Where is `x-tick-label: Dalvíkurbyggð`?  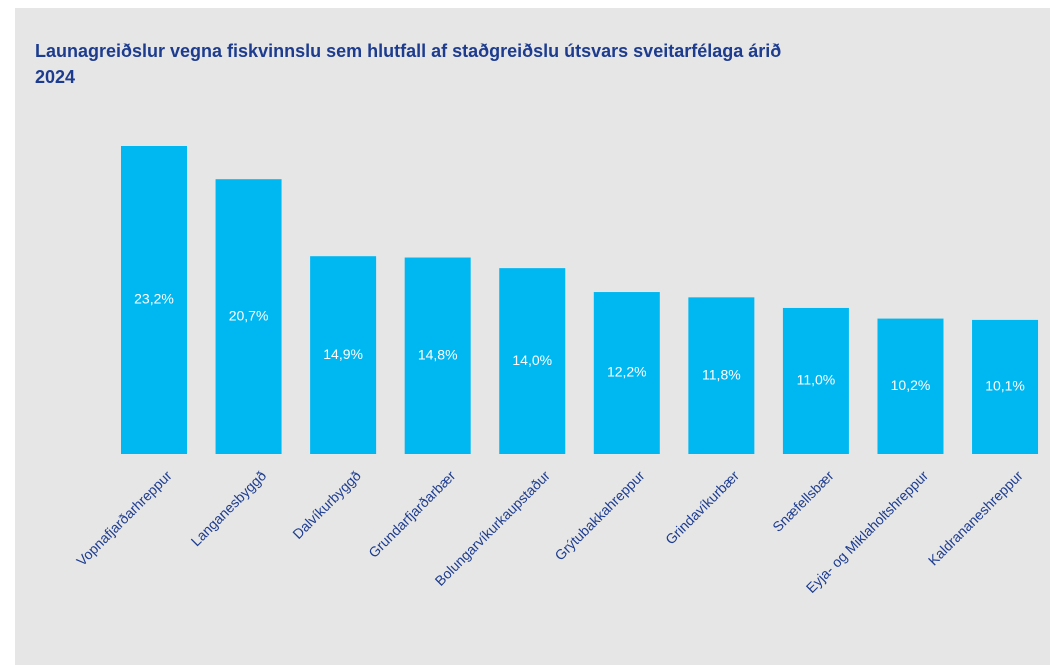 x-tick-label: Dalvíkurbyggð is located at coordinates (326, 504).